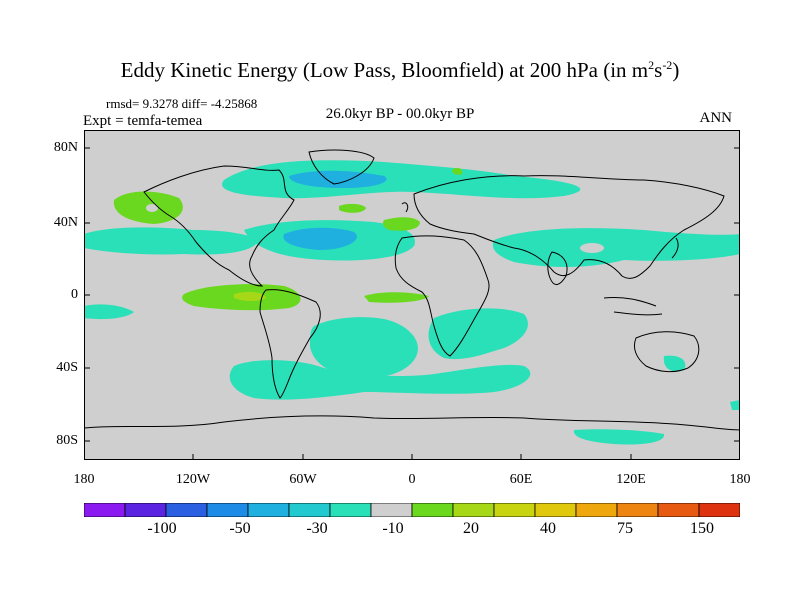  I want to click on experiment-label: Expt = temfa-temea, so click(143, 121).